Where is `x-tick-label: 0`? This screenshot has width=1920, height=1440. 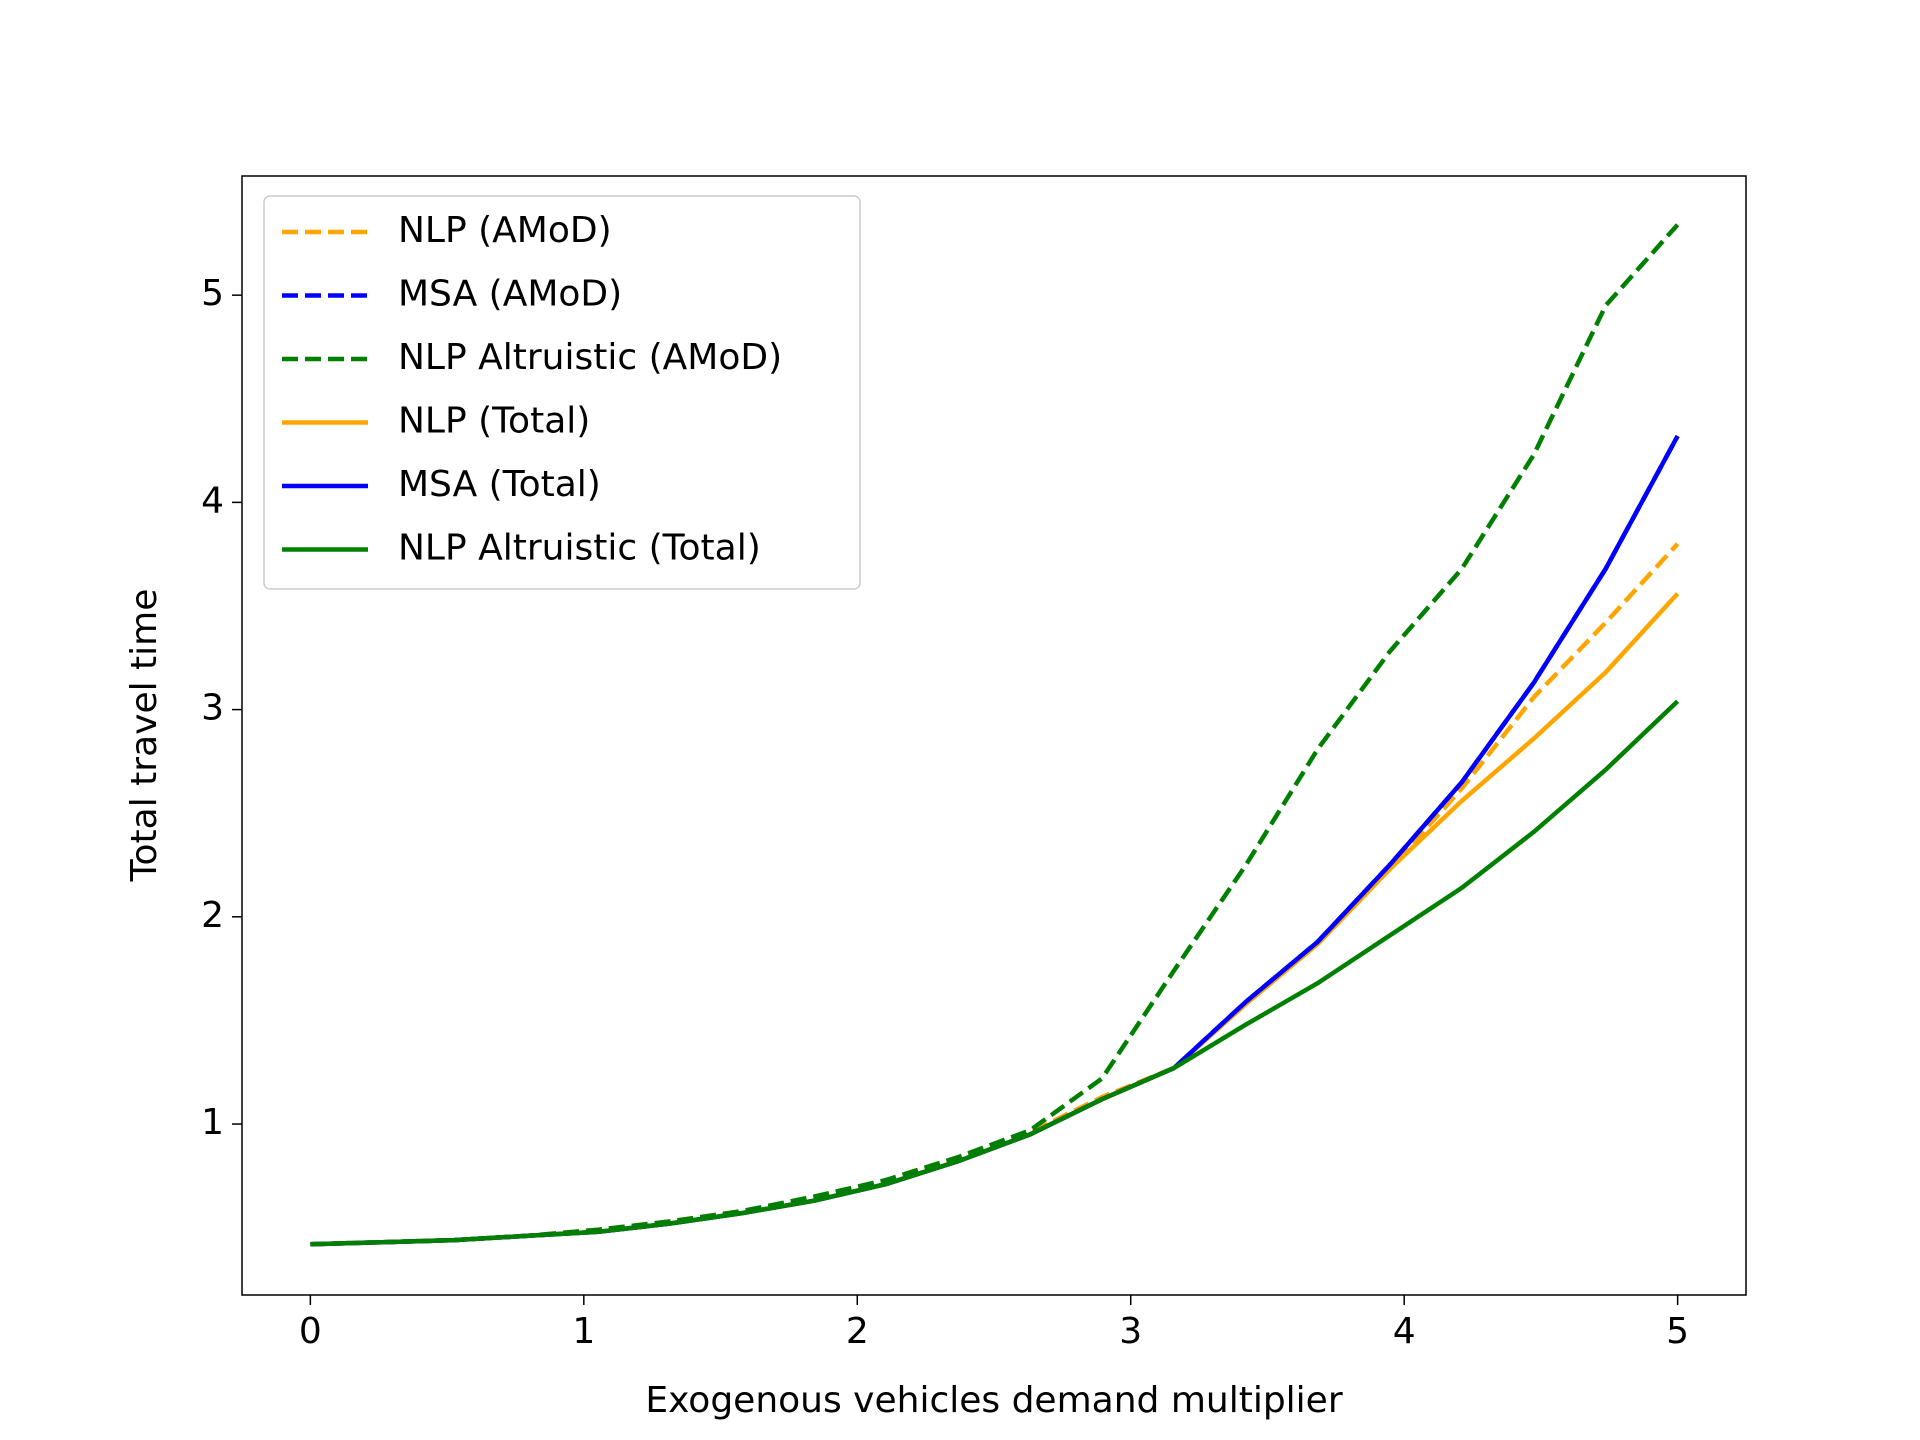 x-tick-label: 0 is located at coordinates (310, 1331).